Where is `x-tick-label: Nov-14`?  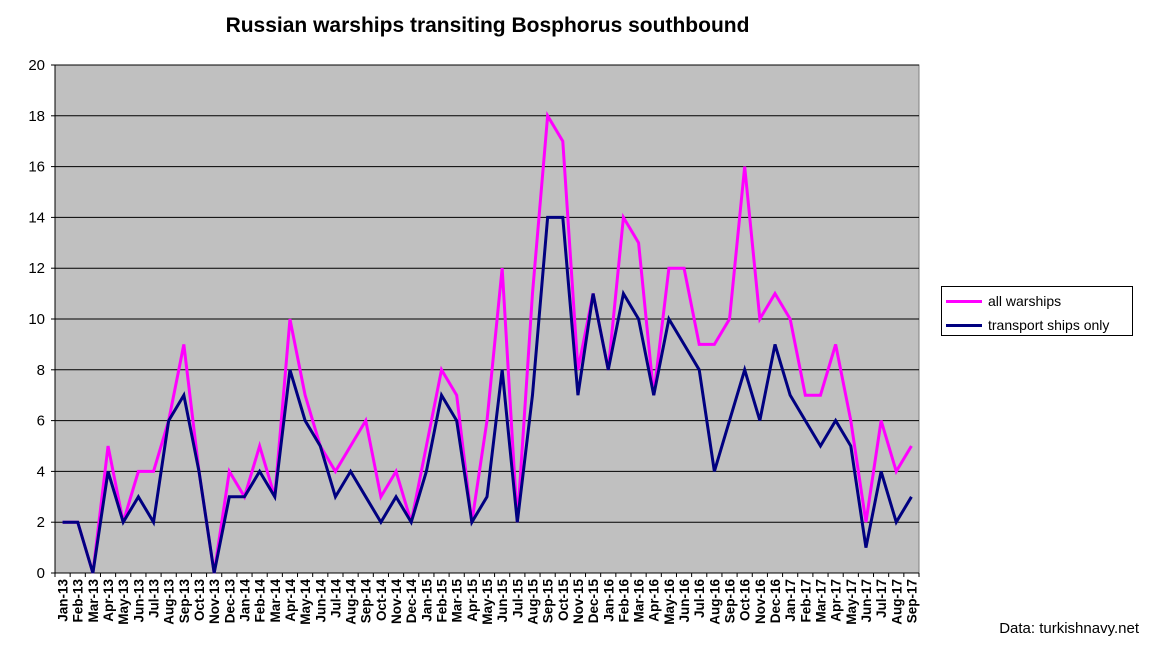 x-tick-label: Nov-14 is located at coordinates (396, 602).